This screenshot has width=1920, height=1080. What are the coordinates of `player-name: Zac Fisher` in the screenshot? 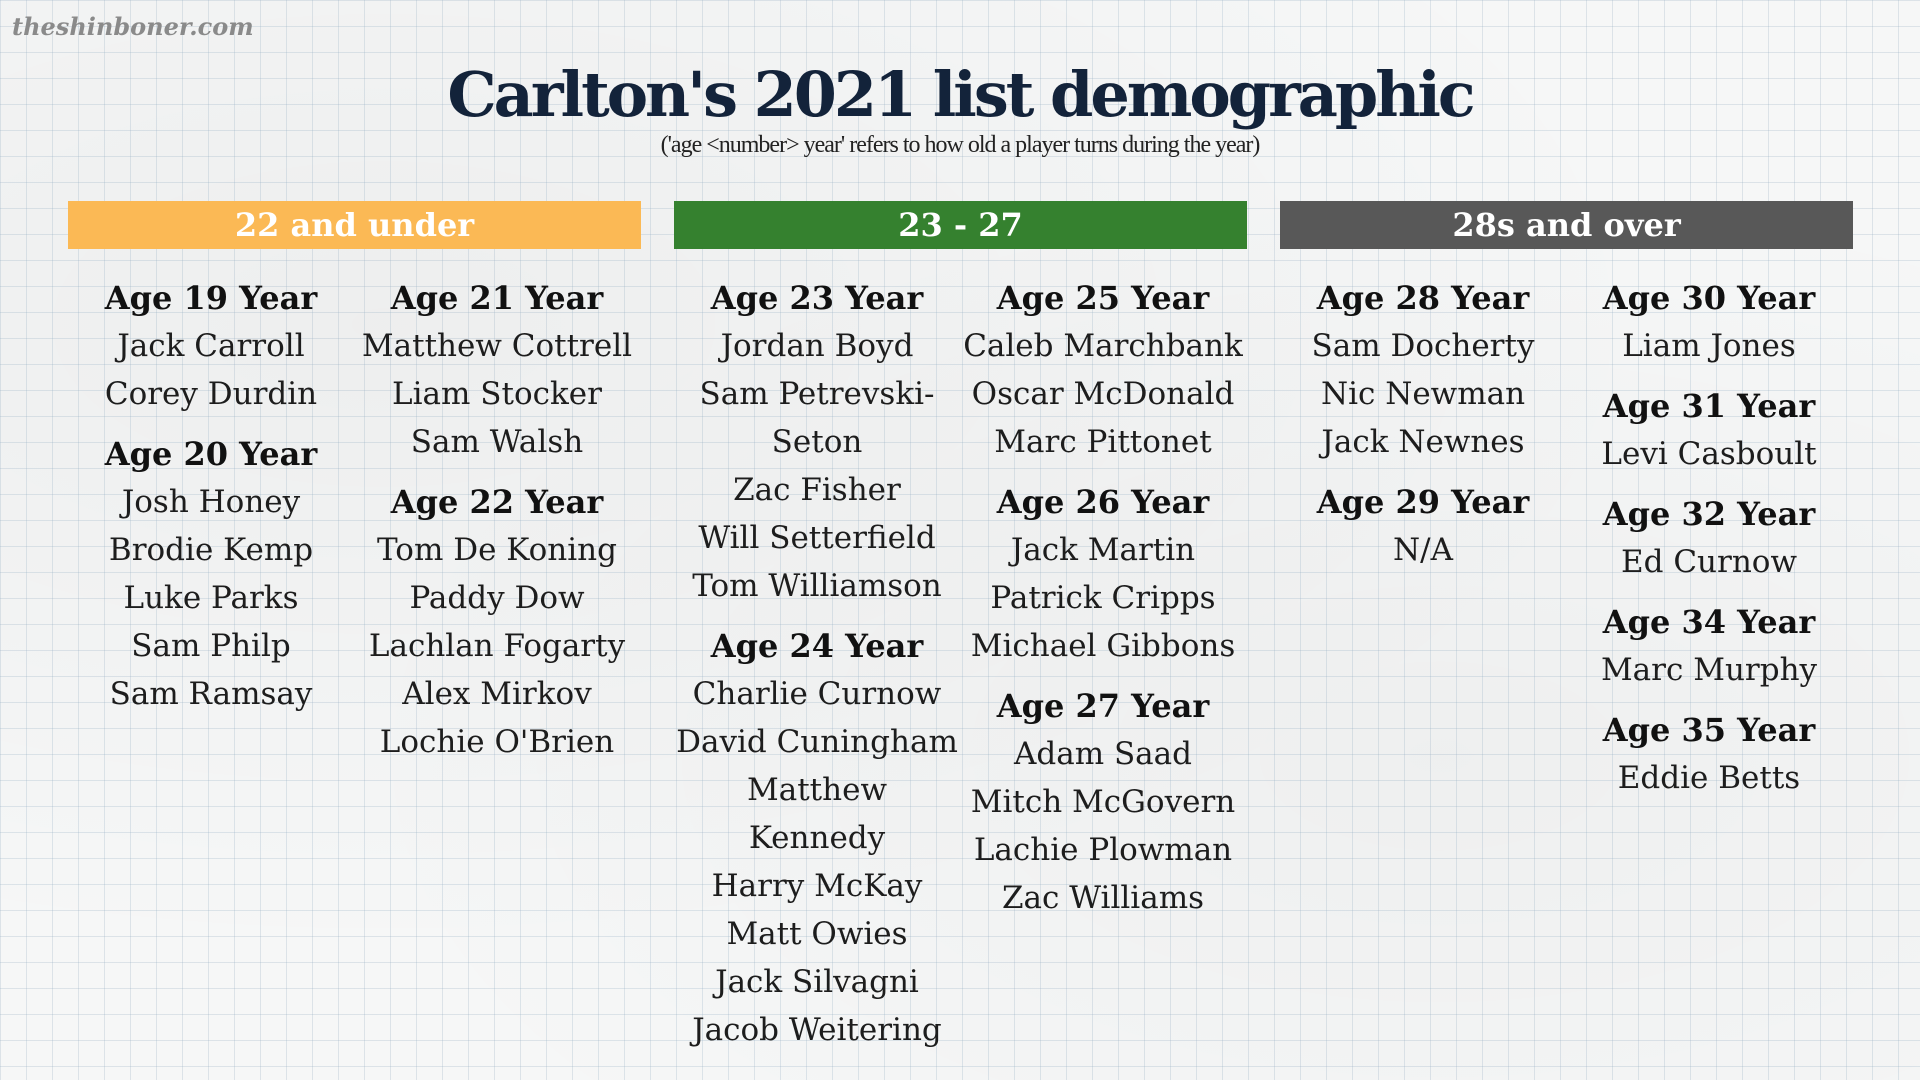 It's located at (817, 490).